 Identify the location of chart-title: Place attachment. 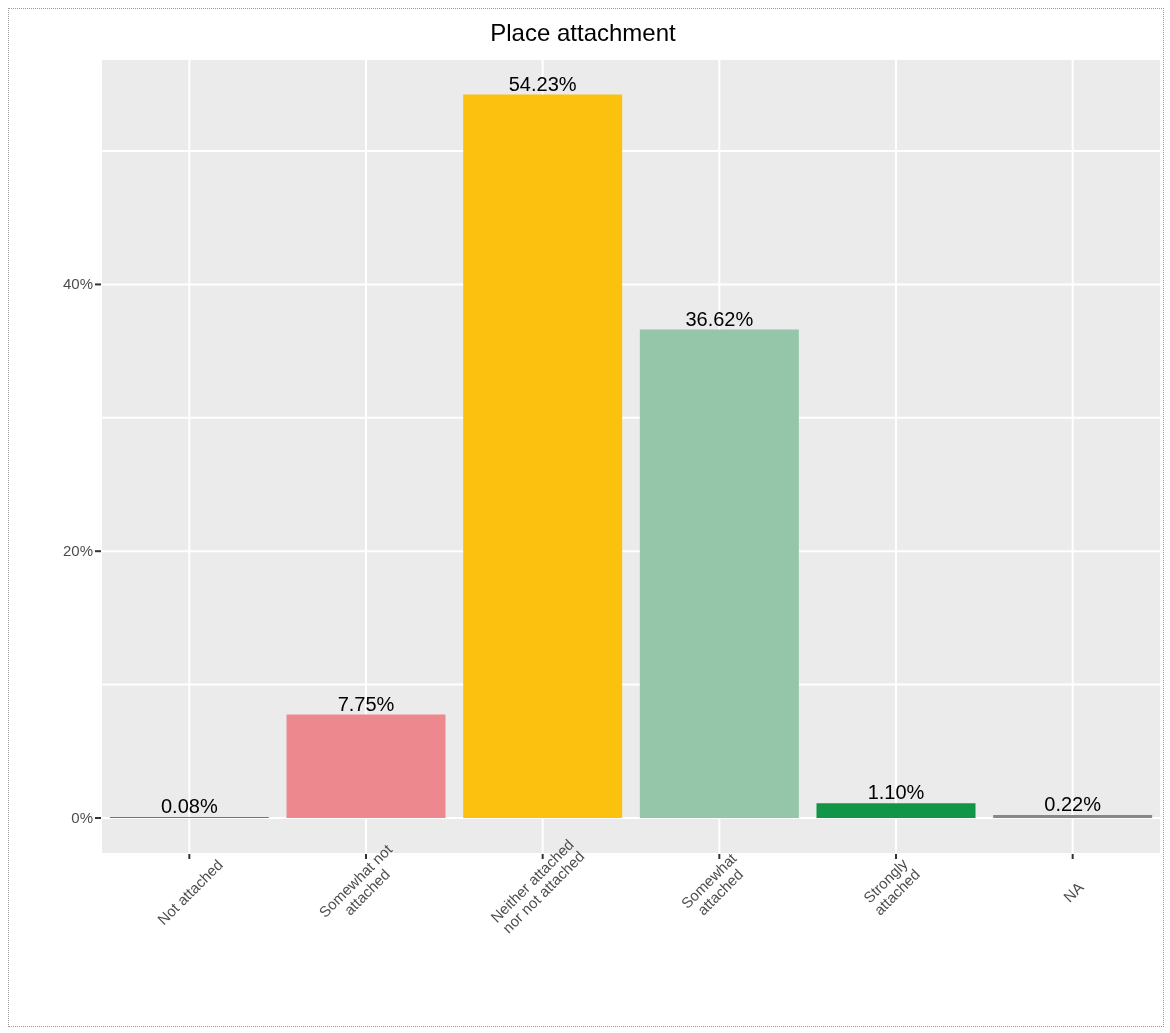
(583, 33).